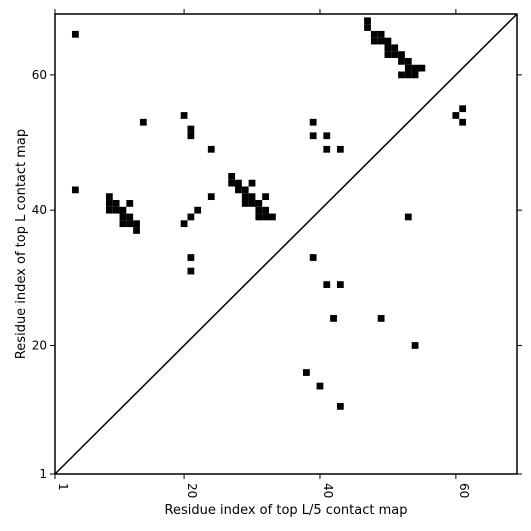 The width and height of the screenshot is (531, 531). What do you see at coordinates (328, 490) in the screenshot?
I see `x-tick-label: 40` at bounding box center [328, 490].